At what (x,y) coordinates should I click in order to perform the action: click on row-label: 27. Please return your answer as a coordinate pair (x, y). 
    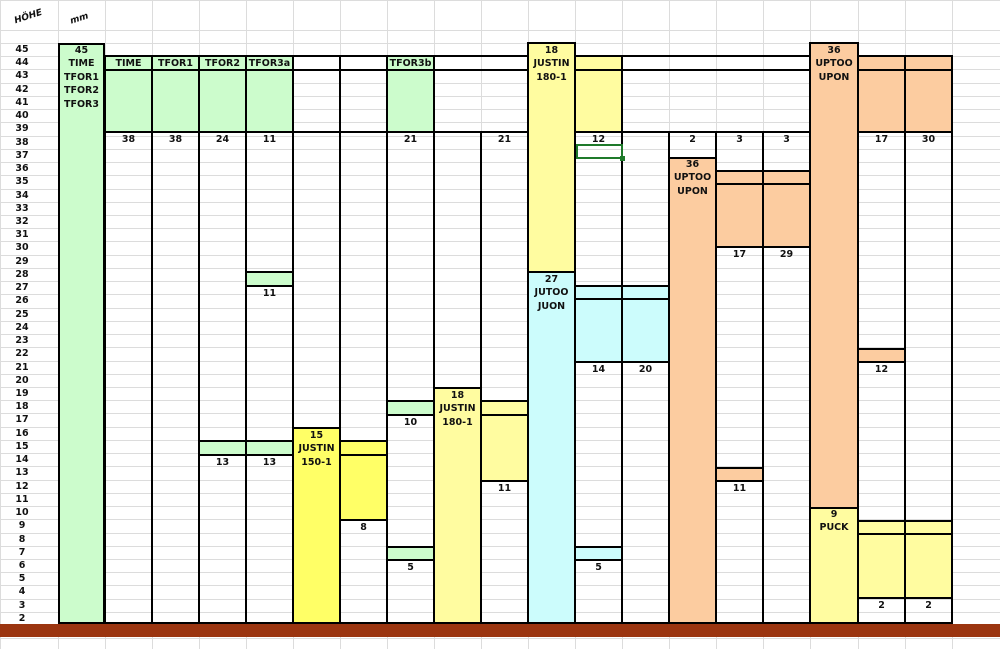
    Looking at the image, I should click on (22, 287).